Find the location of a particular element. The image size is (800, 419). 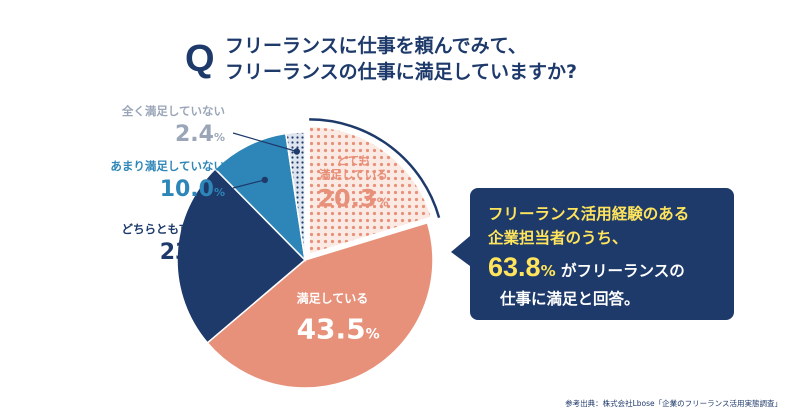

slice-label-not-very-satisfied: あまり満足していない is located at coordinates (167, 166).